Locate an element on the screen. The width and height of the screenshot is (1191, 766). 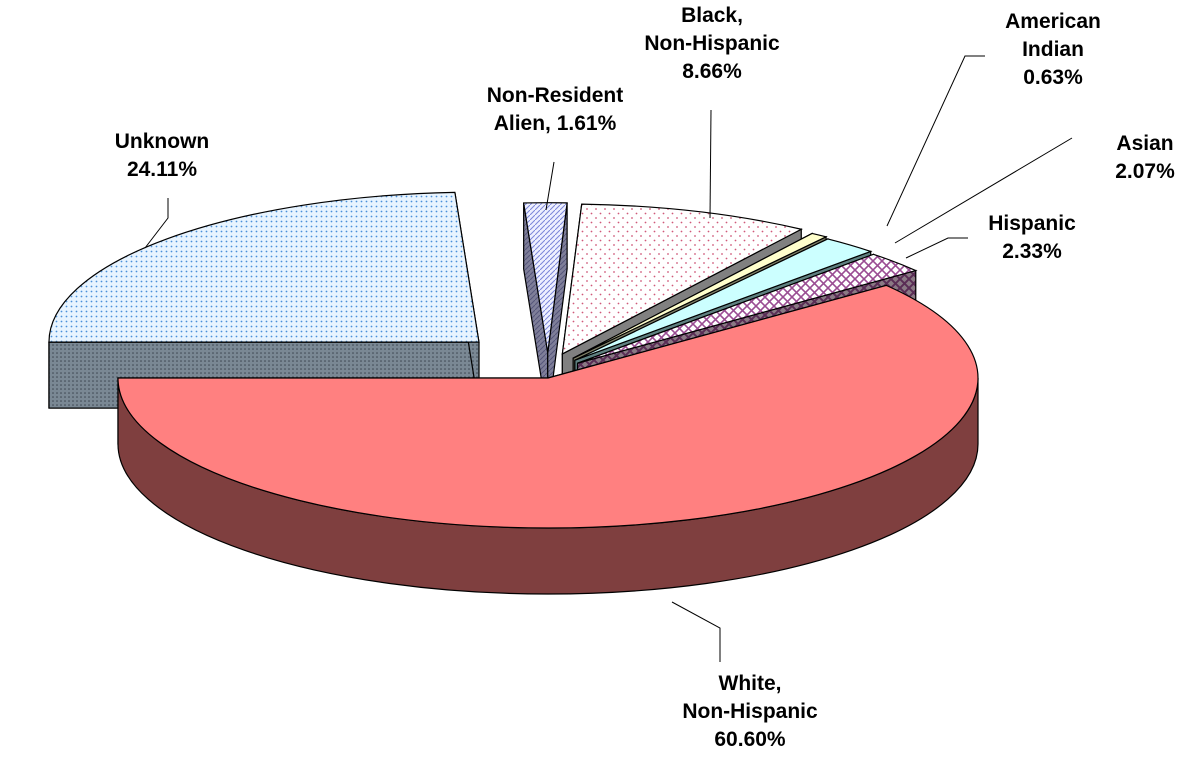
leader-line-hispanic is located at coordinates (936, 248).